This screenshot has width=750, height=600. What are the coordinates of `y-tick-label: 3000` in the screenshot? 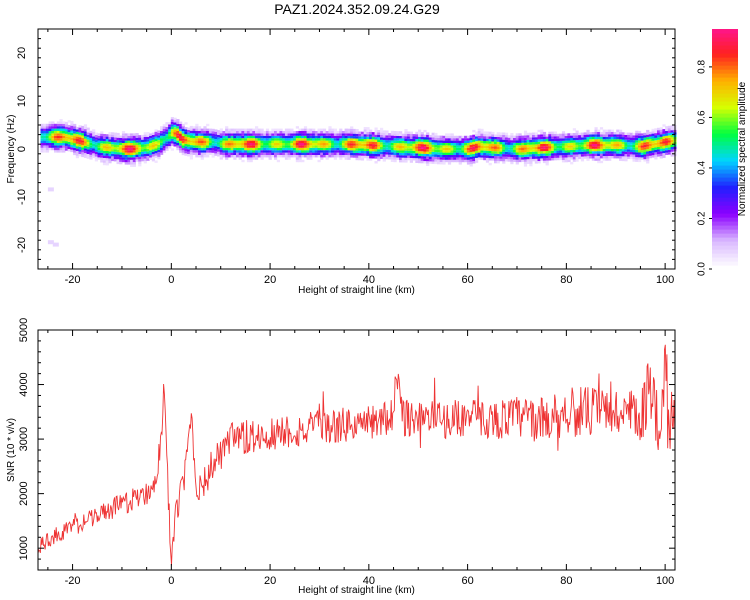 It's located at (24, 439).